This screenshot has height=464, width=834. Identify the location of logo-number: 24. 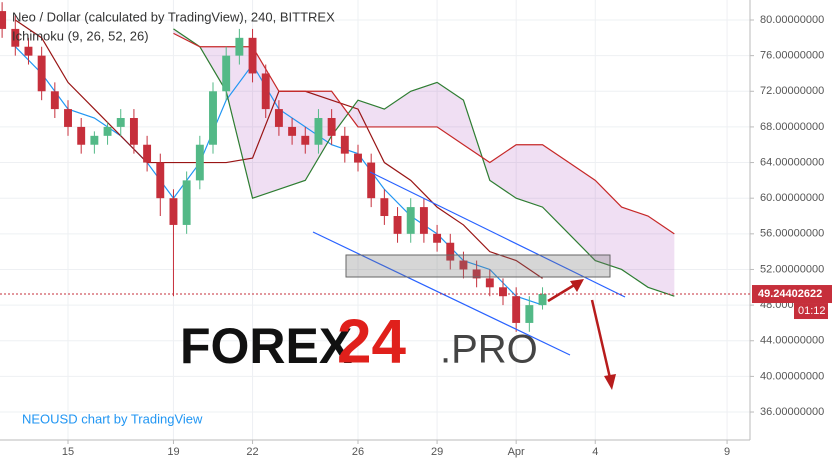
(371, 341).